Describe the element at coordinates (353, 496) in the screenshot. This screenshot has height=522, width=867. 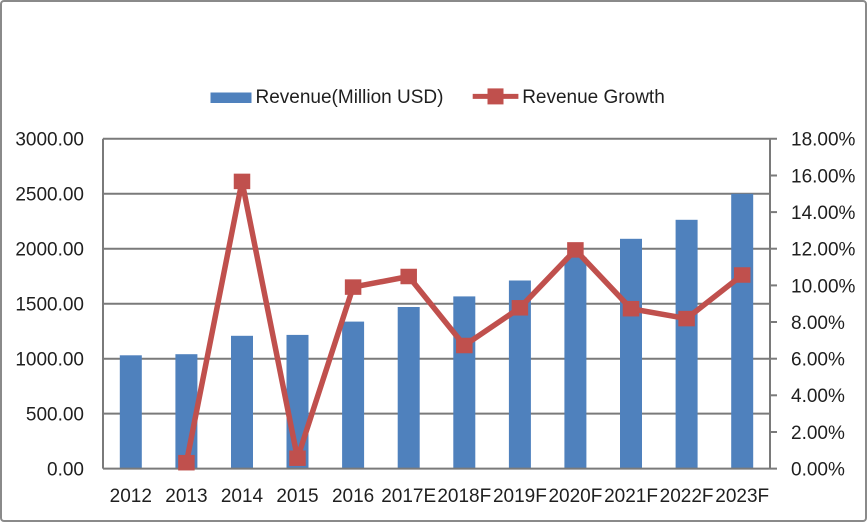
I see `svg-text: 2016` at that location.